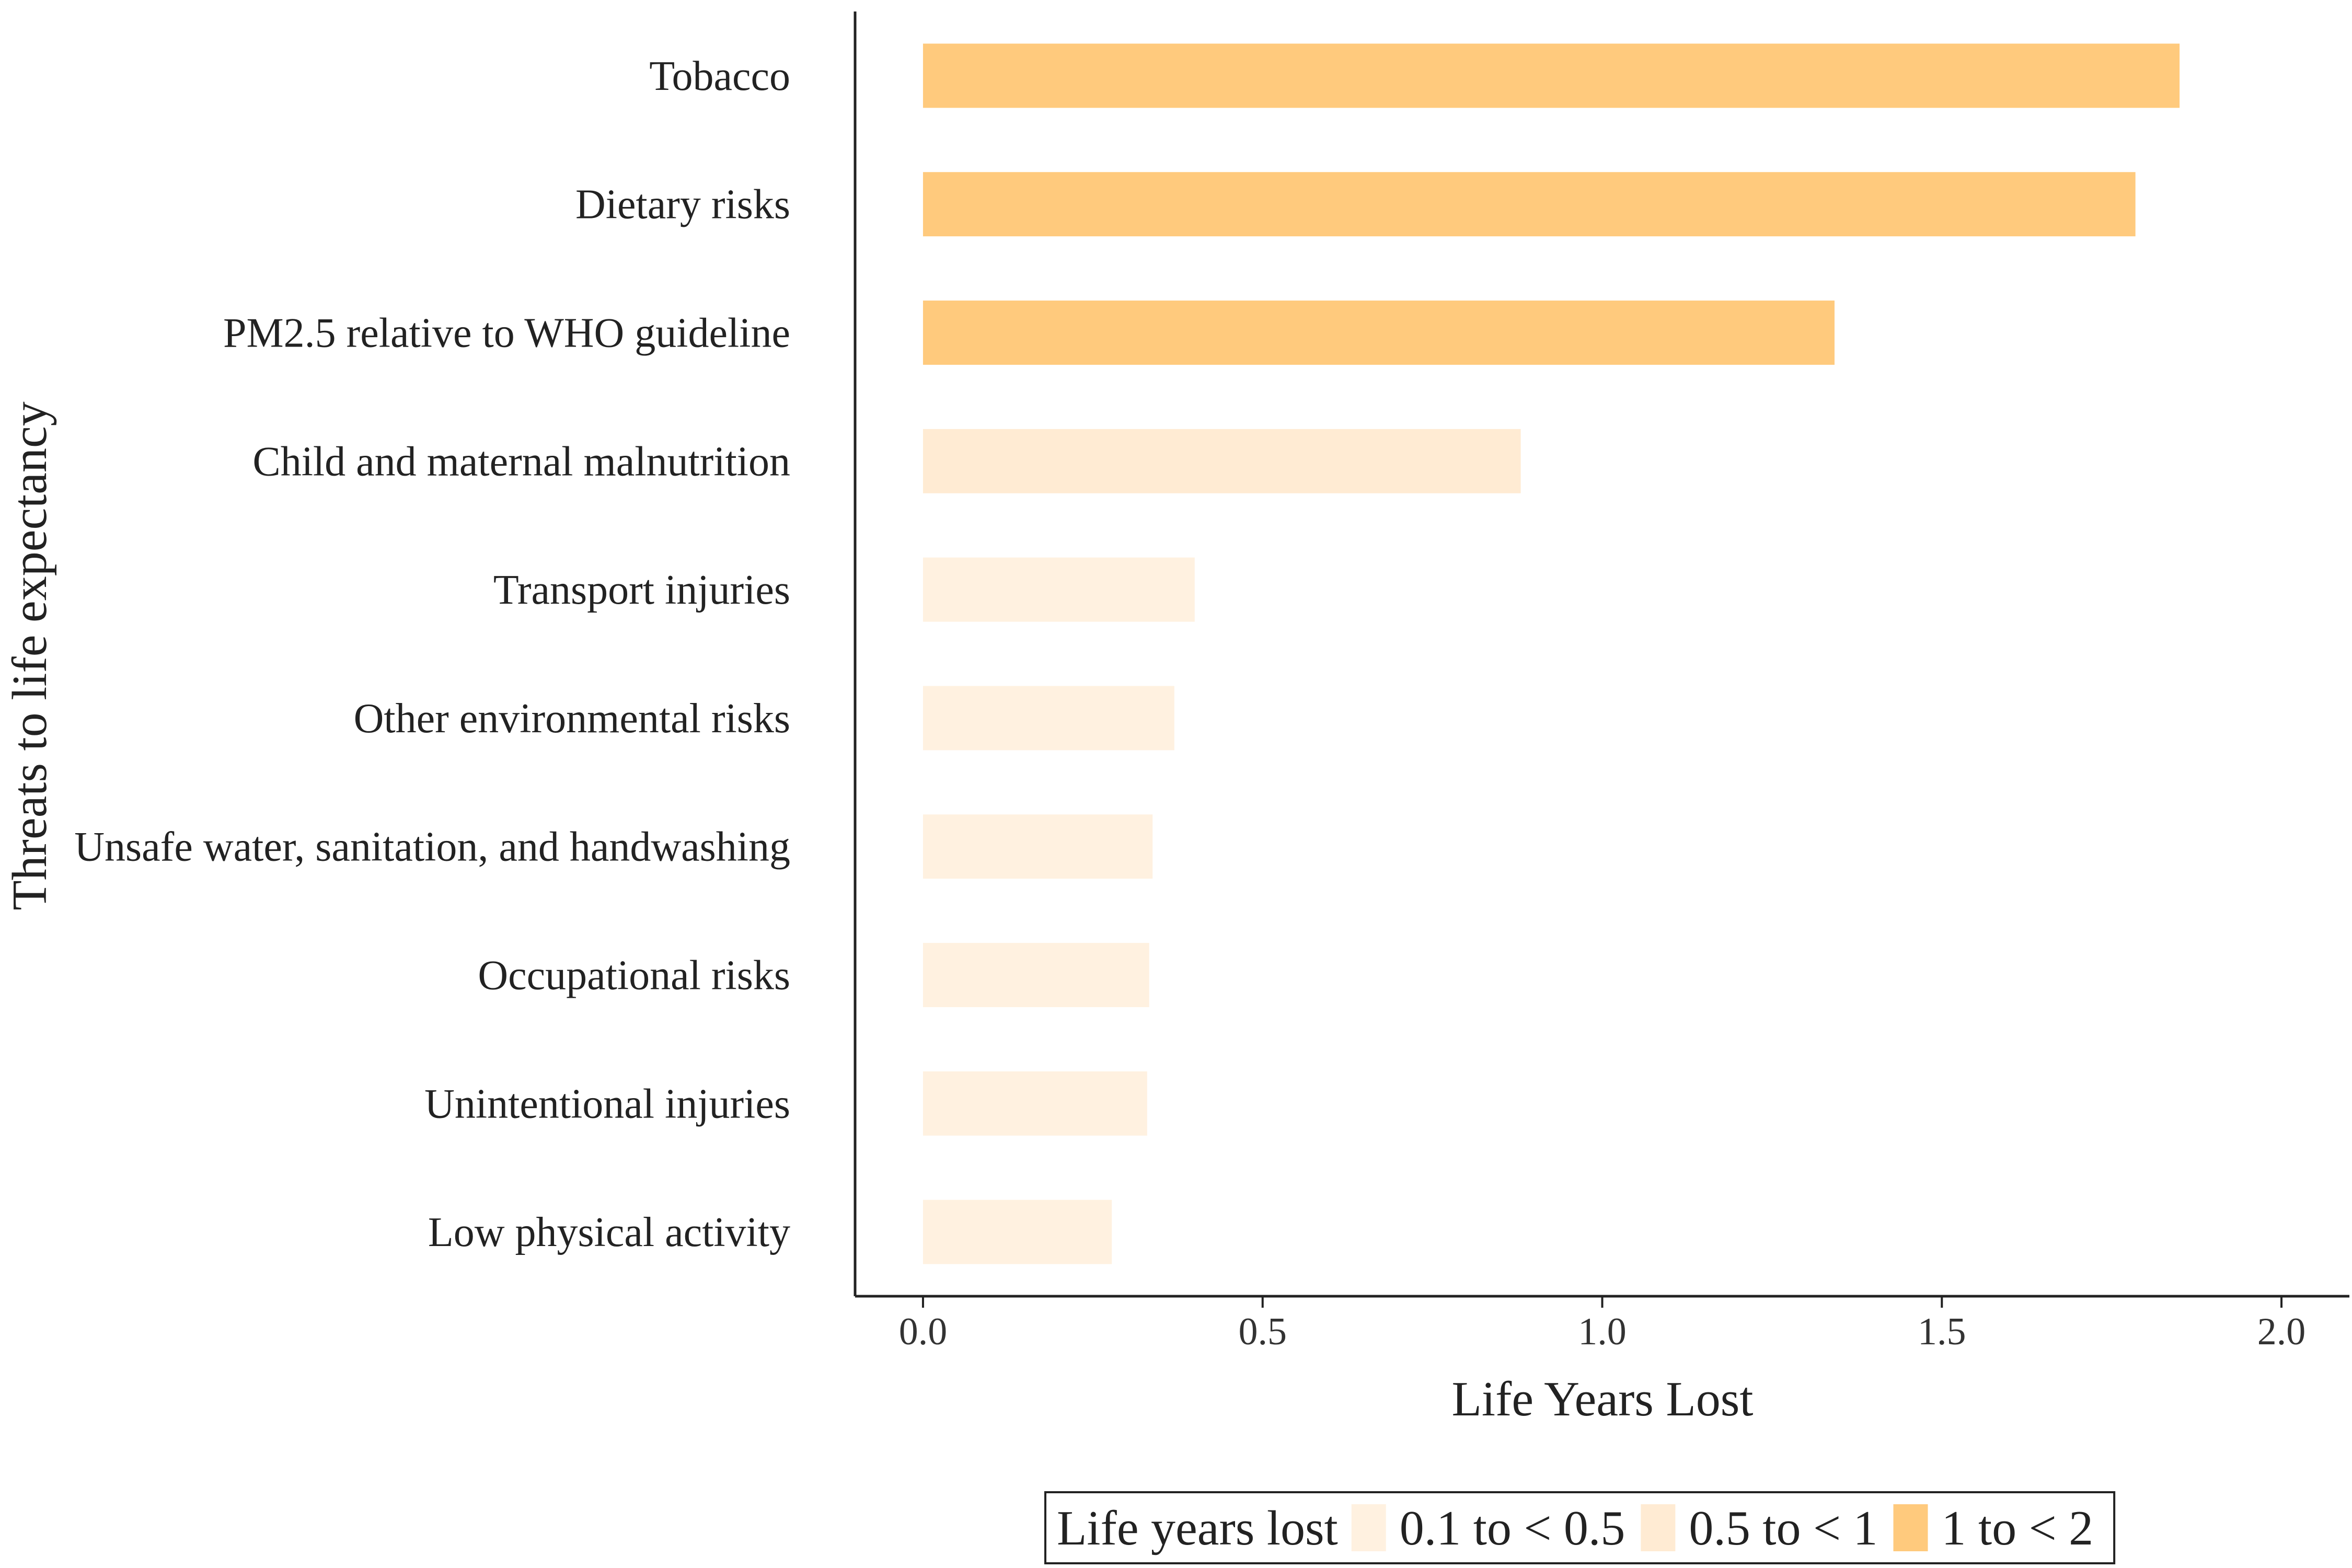 Image resolution: width=2352 pixels, height=1568 pixels. Describe the element at coordinates (923, 1331) in the screenshot. I see `x-tick-label: 0.0` at that location.